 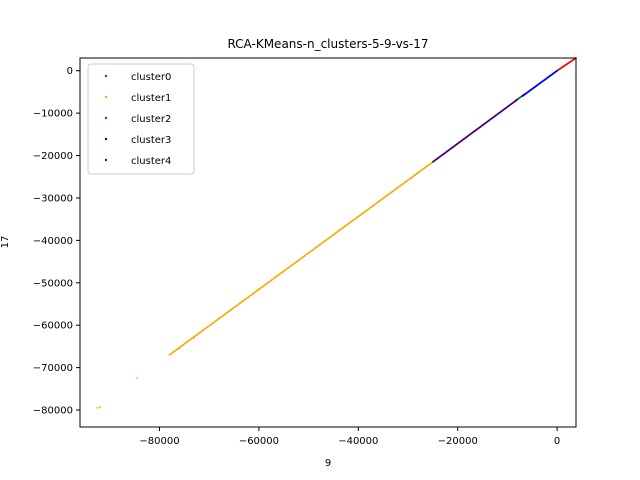 I want to click on legend-box, so click(x=141, y=119).